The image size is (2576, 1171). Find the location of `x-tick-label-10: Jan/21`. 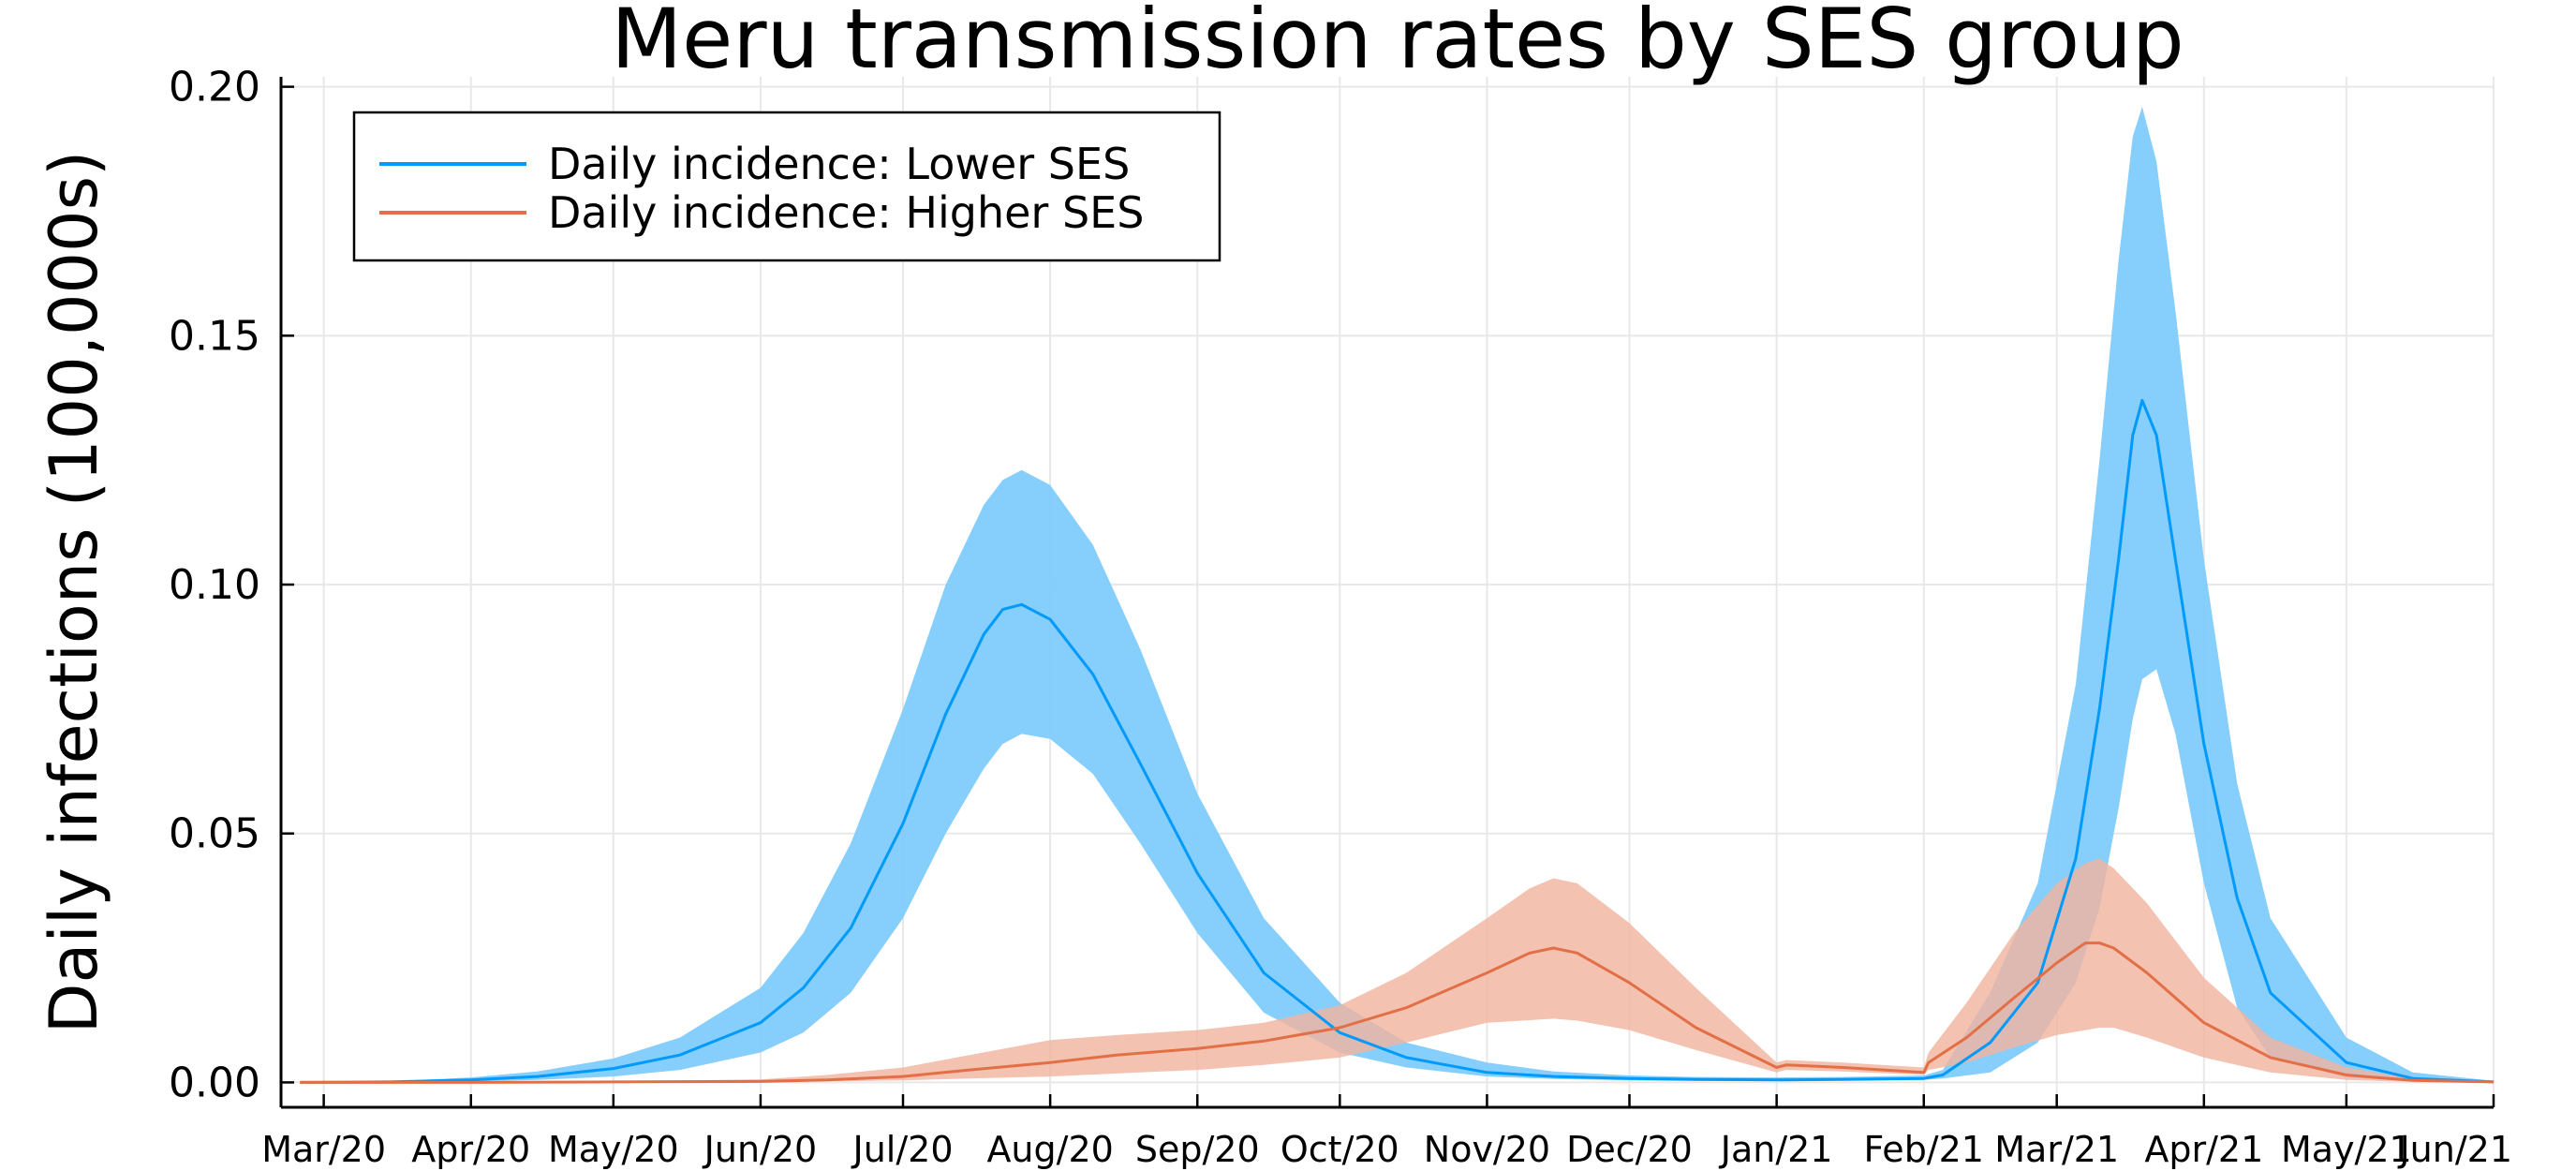

x-tick-label-10: Jan/21 is located at coordinates (1776, 1149).